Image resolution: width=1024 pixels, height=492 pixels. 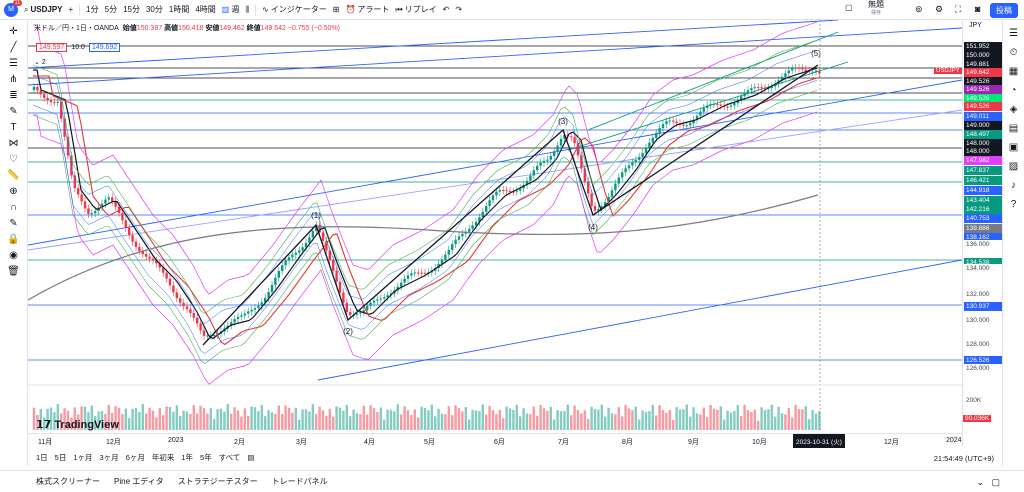 What do you see at coordinates (13, 223) in the screenshot?
I see `lock-draw-icon: ✎` at bounding box center [13, 223].